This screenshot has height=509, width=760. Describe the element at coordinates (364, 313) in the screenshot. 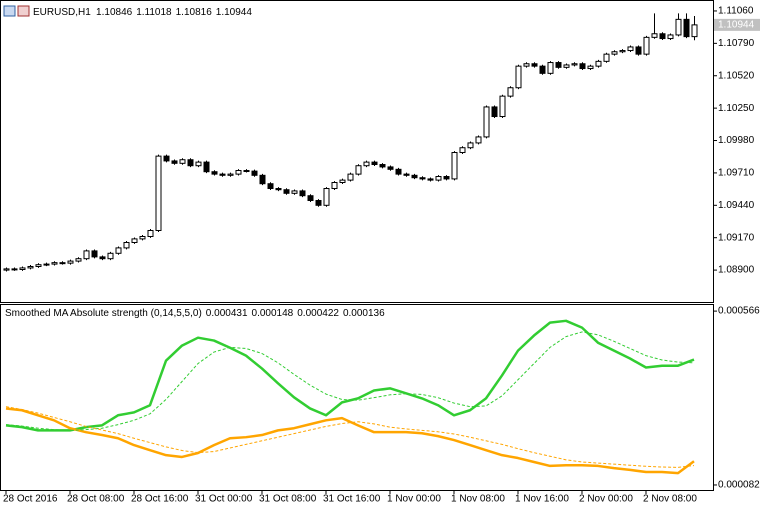

I see `indicator-value: 0.000136` at that location.